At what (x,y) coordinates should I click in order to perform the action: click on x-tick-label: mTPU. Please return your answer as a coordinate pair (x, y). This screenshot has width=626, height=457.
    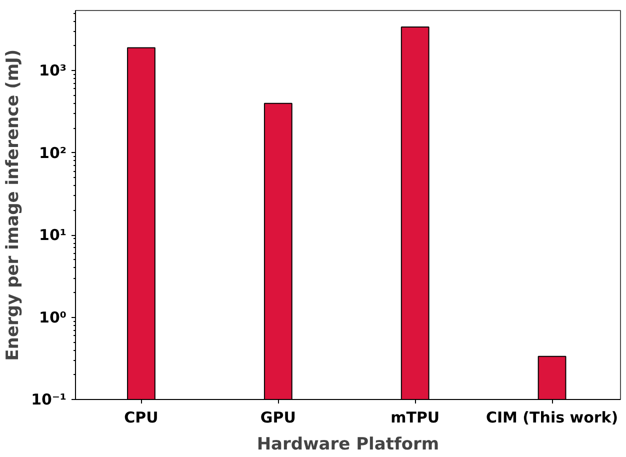
    Looking at the image, I should click on (415, 417).